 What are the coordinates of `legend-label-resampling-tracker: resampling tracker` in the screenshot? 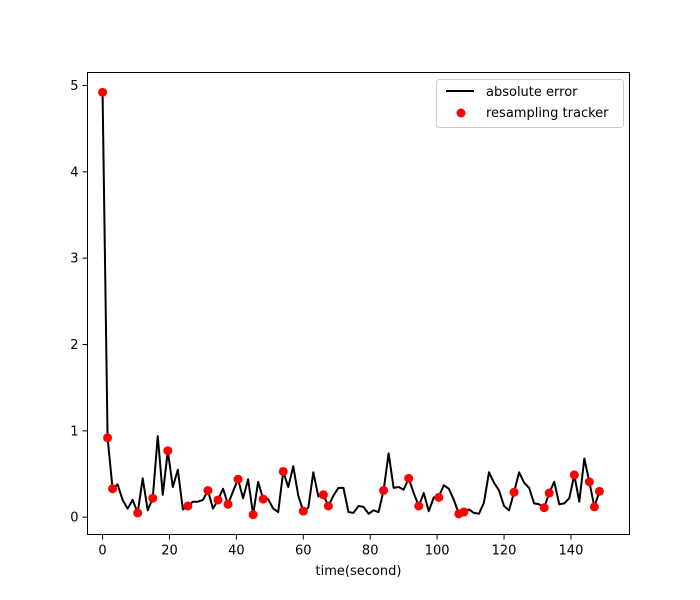 It's located at (547, 113).